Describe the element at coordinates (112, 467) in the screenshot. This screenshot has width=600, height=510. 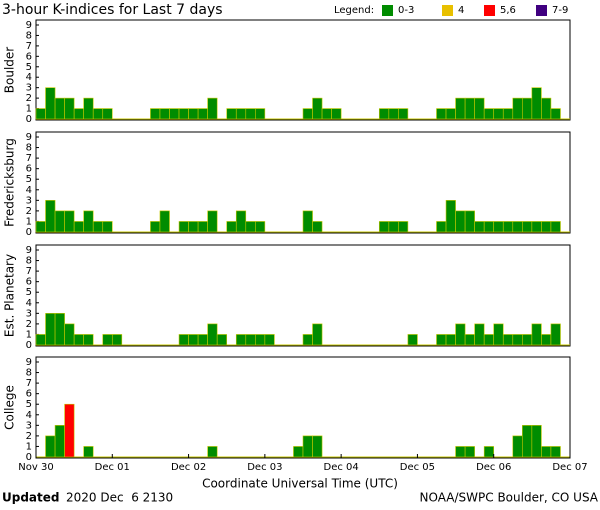
I see `x-tick-label: Dec 01` at that location.